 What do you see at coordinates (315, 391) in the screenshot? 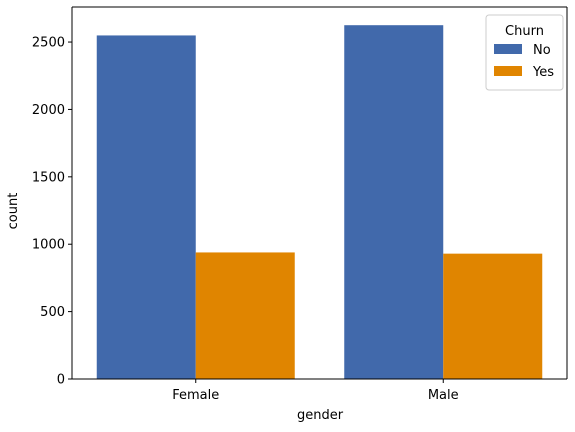
I see `x-ticks-group: Female Male` at bounding box center [315, 391].